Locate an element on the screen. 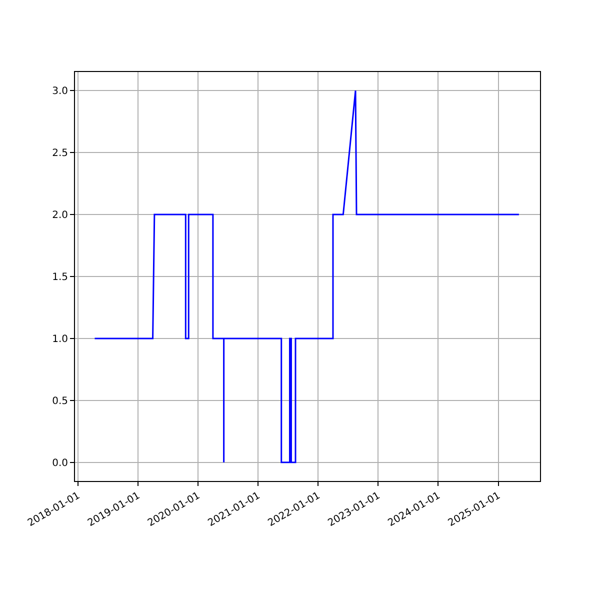  y-tick-label: 1.5 is located at coordinates (60, 277).